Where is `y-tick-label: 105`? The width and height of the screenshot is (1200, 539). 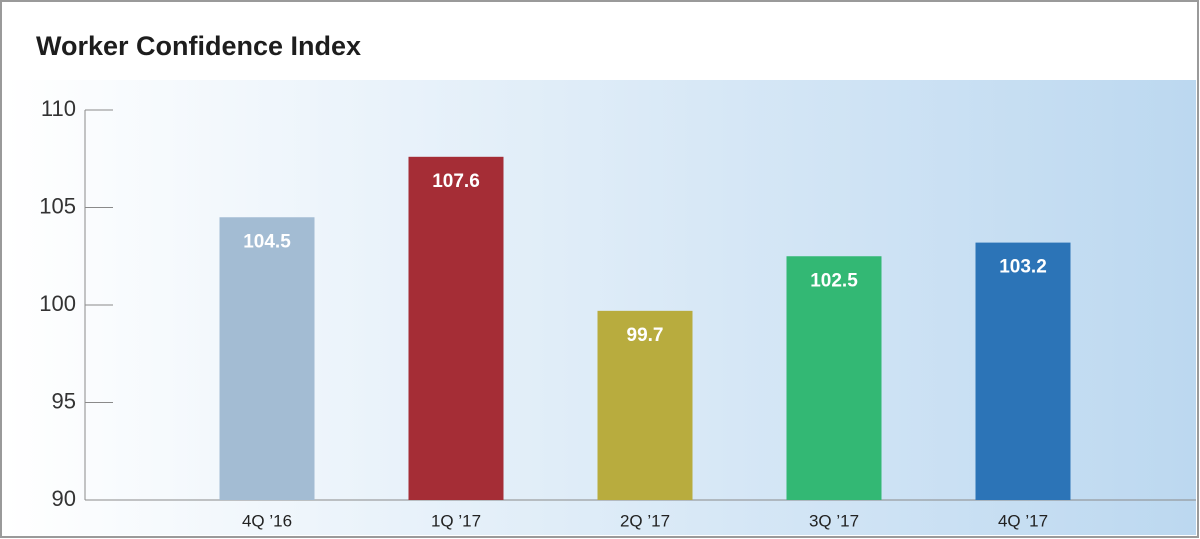 y-tick-label: 105 is located at coordinates (57, 205).